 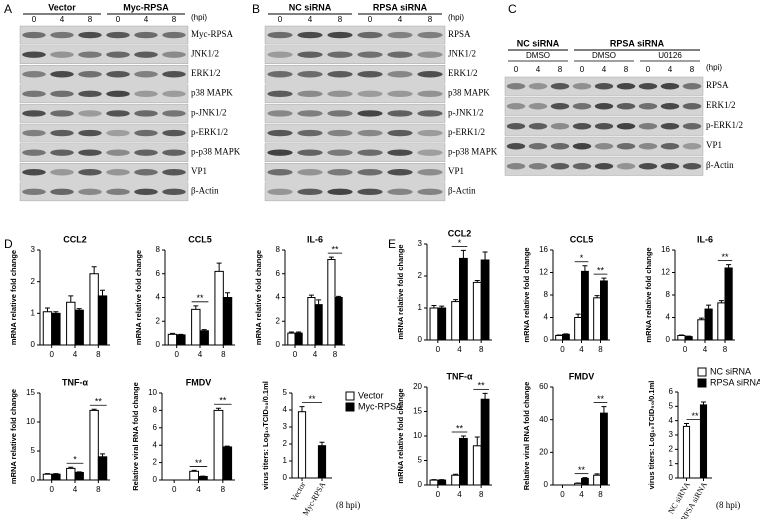 I want to click on row-label: JNK1/2, so click(x=205, y=53).